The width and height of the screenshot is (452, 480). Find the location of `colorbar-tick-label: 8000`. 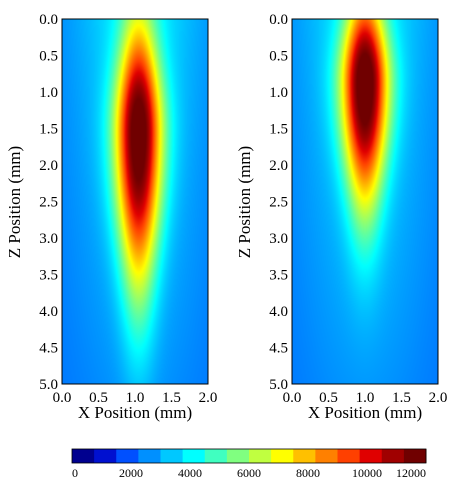

colorbar-tick-label: 8000 is located at coordinates (308, 473).